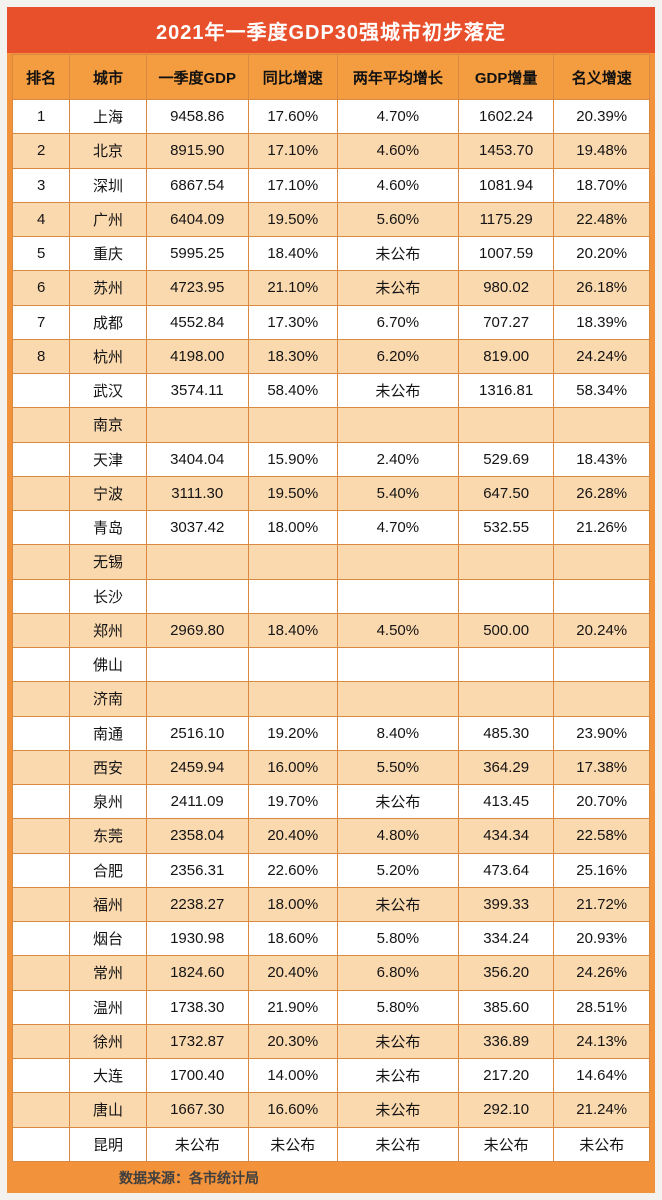 This screenshot has height=1200, width=662. What do you see at coordinates (506, 973) in the screenshot?
I see `cell-gdp-increment: 356.20` at bounding box center [506, 973].